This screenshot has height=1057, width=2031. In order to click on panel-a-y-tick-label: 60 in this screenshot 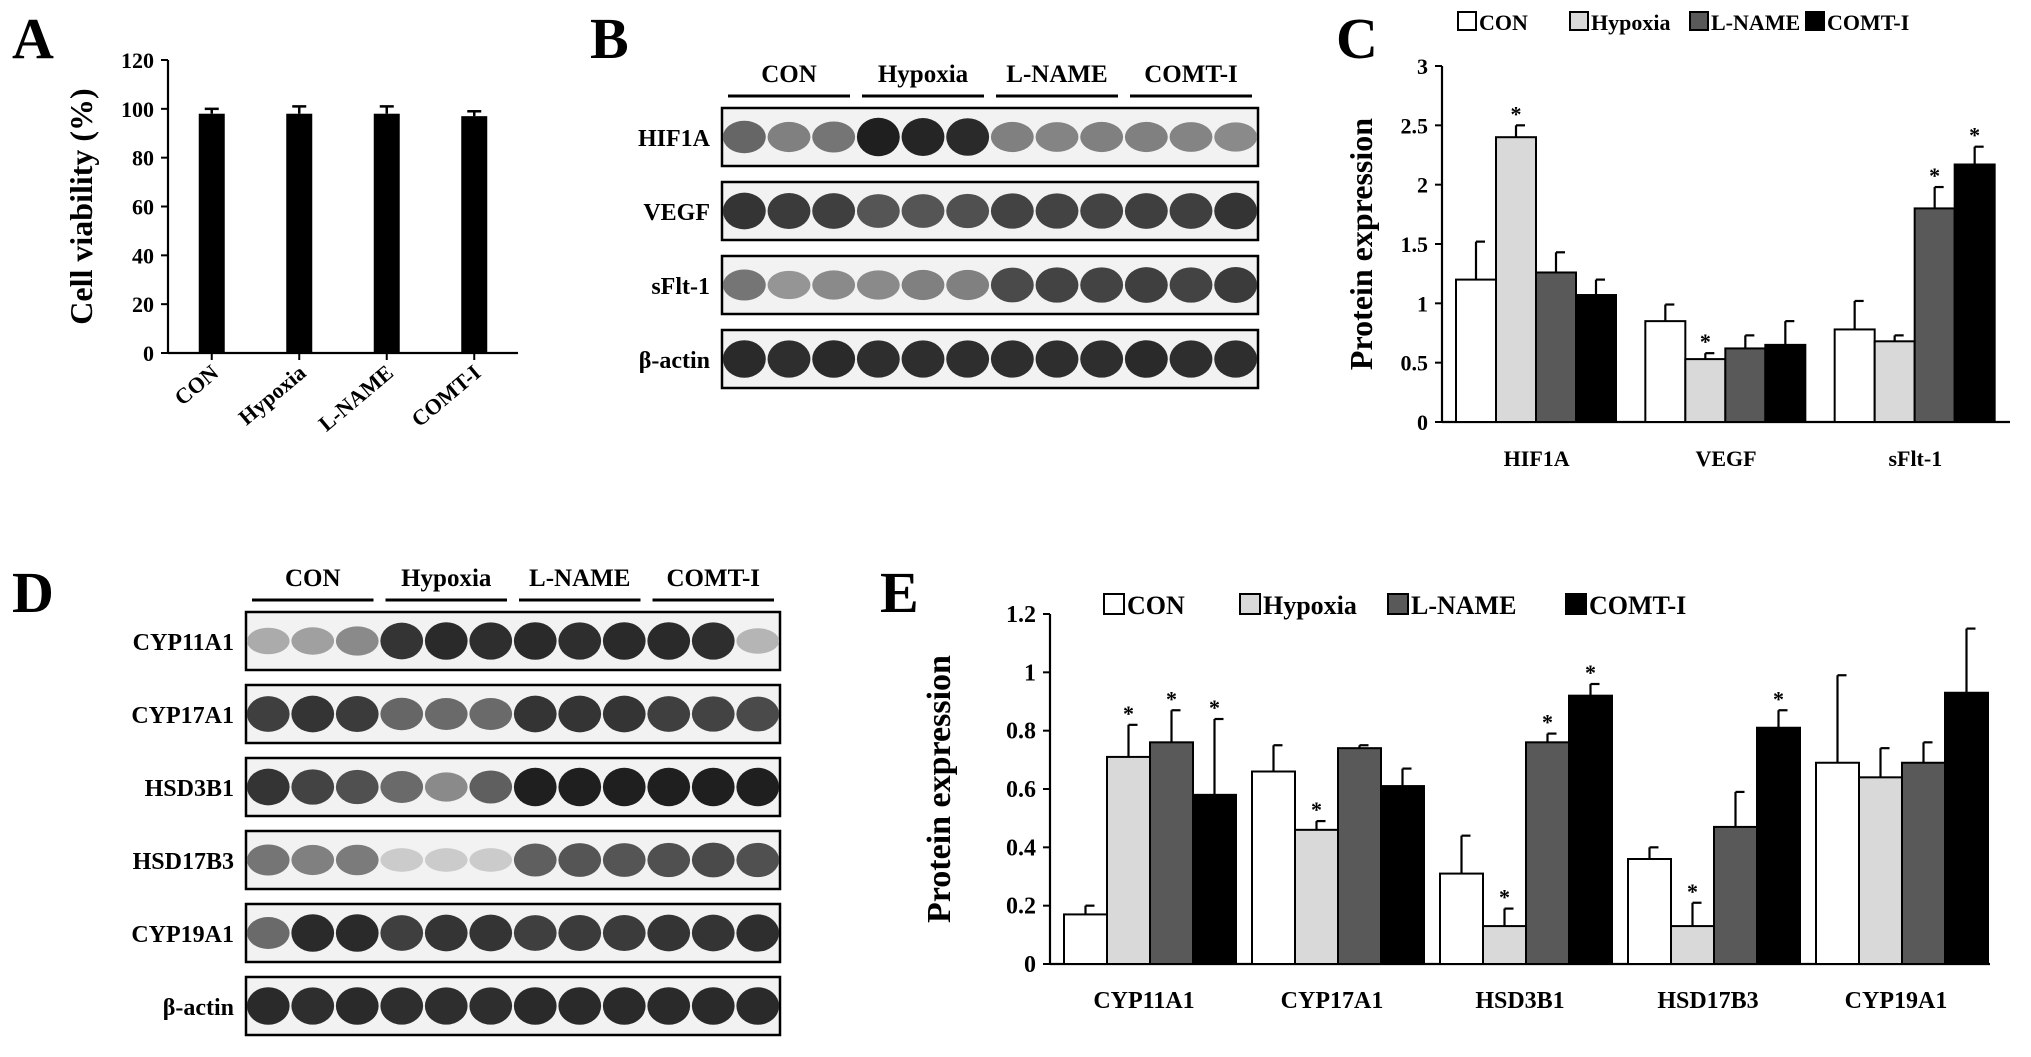, I will do `click(143, 207)`.